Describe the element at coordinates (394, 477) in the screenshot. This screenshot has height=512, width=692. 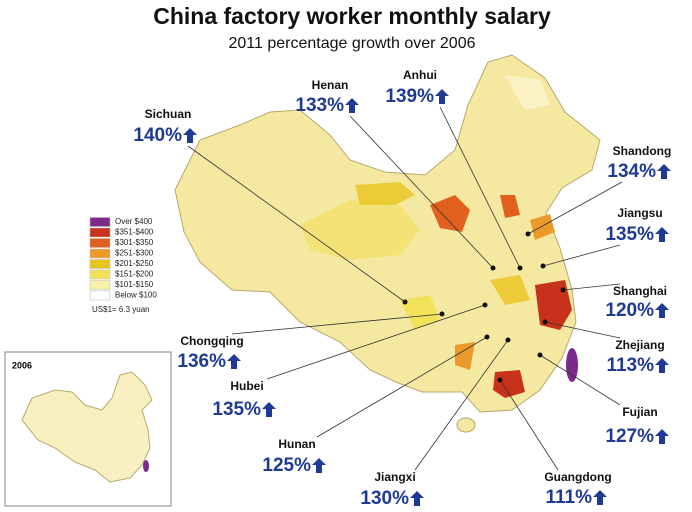
I see `province-name: Jiangxi` at that location.